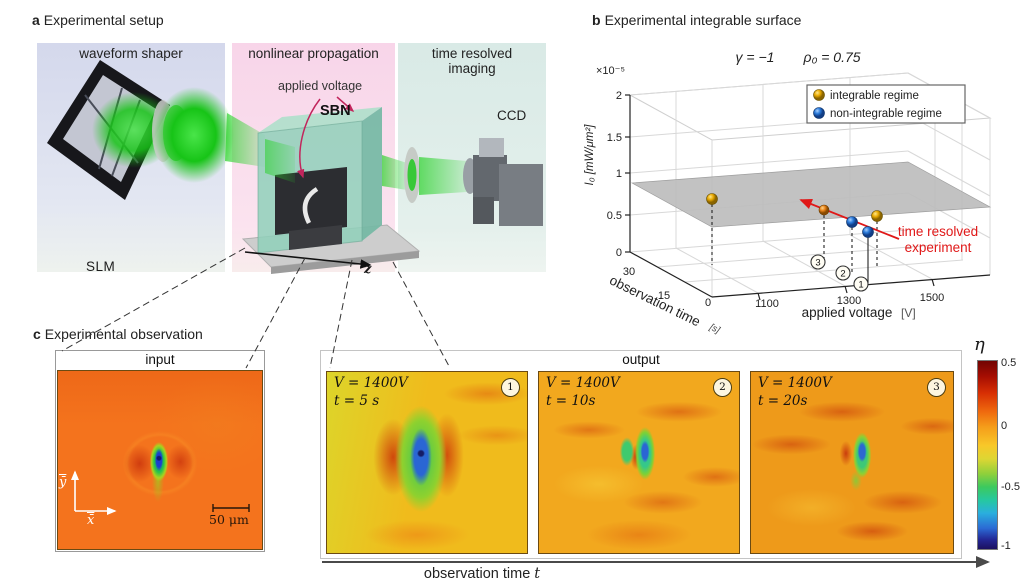 This screenshot has height=588, width=1024. I want to click on z-axis-label: z, so click(368, 269).